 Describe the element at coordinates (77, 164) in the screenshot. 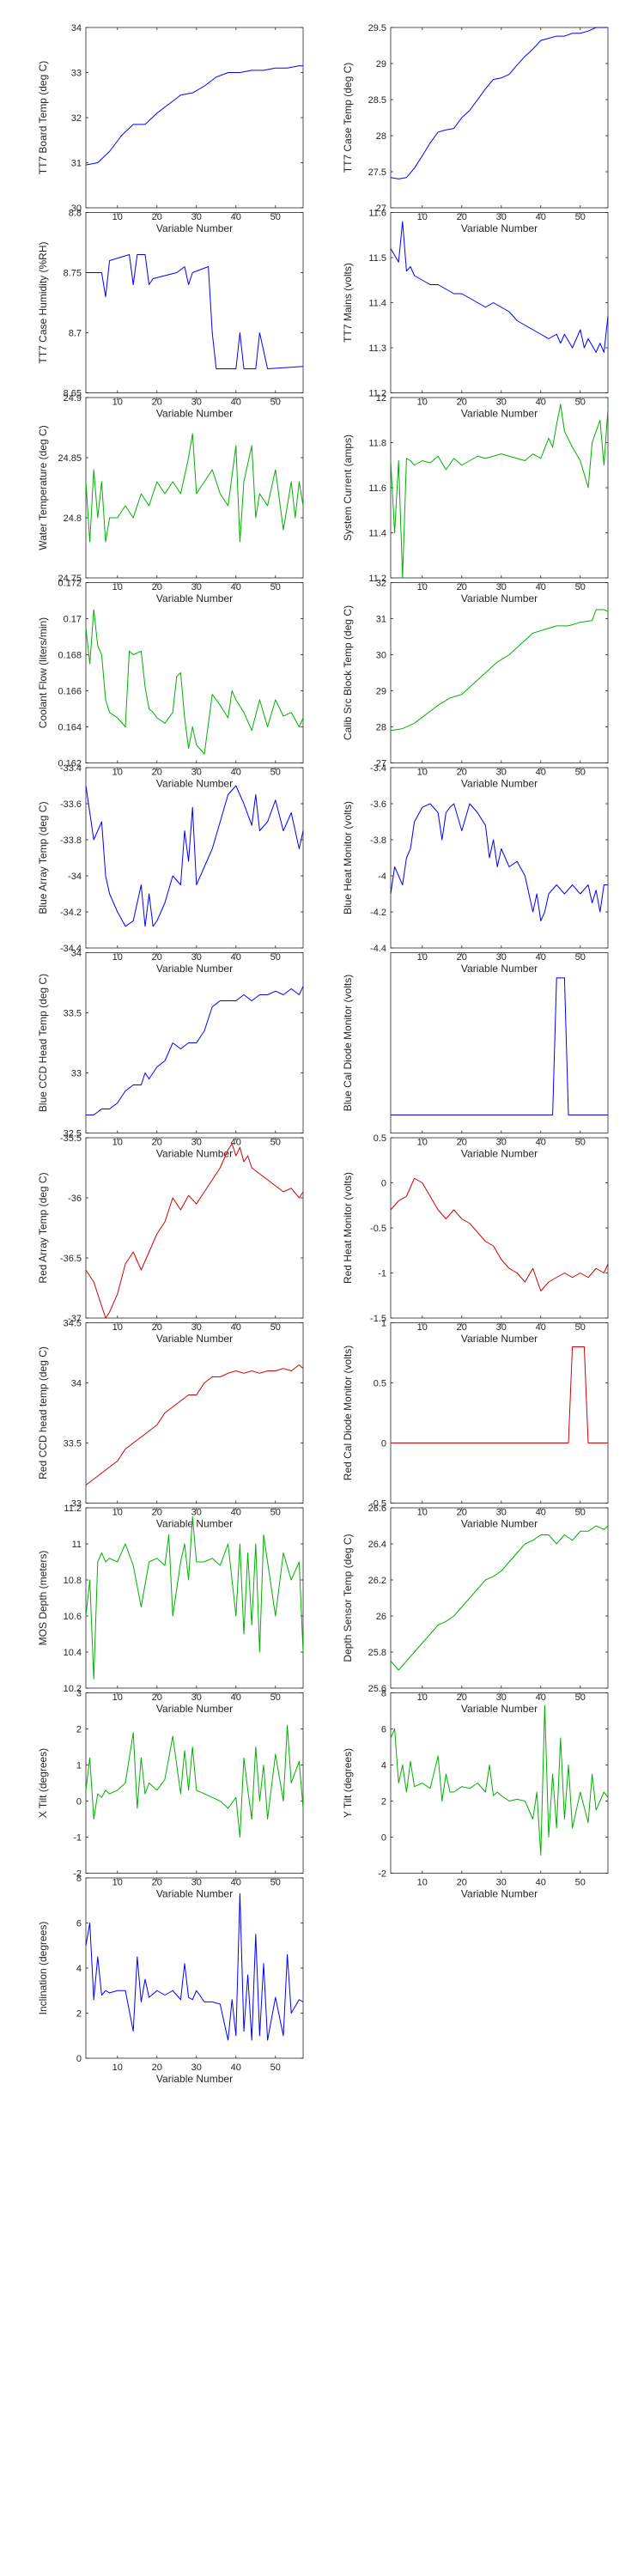

I see `y-tick-label: 31` at that location.